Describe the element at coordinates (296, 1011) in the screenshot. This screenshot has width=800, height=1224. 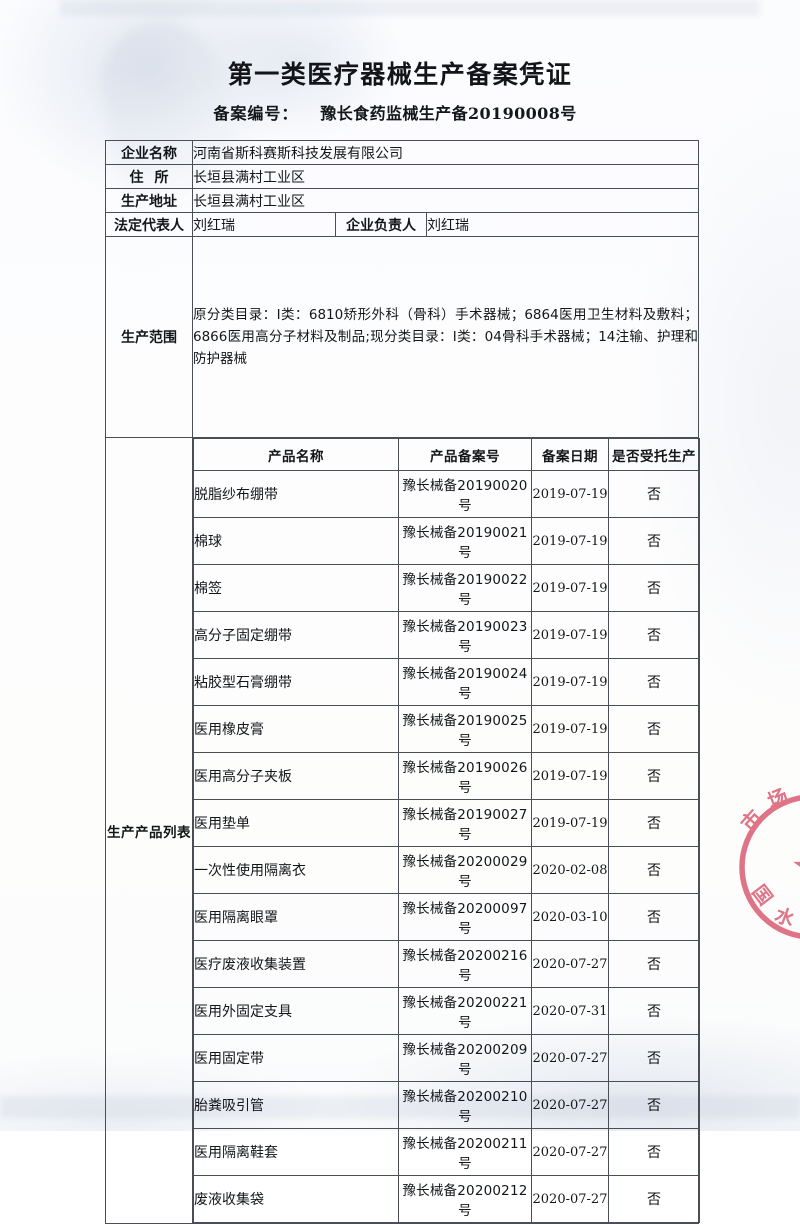
I see `product-name: 医用外固定支具` at that location.